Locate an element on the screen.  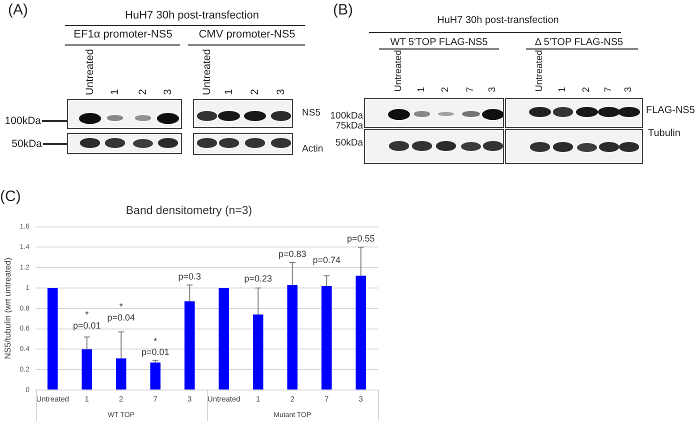
text: (B) is located at coordinates (343, 10).